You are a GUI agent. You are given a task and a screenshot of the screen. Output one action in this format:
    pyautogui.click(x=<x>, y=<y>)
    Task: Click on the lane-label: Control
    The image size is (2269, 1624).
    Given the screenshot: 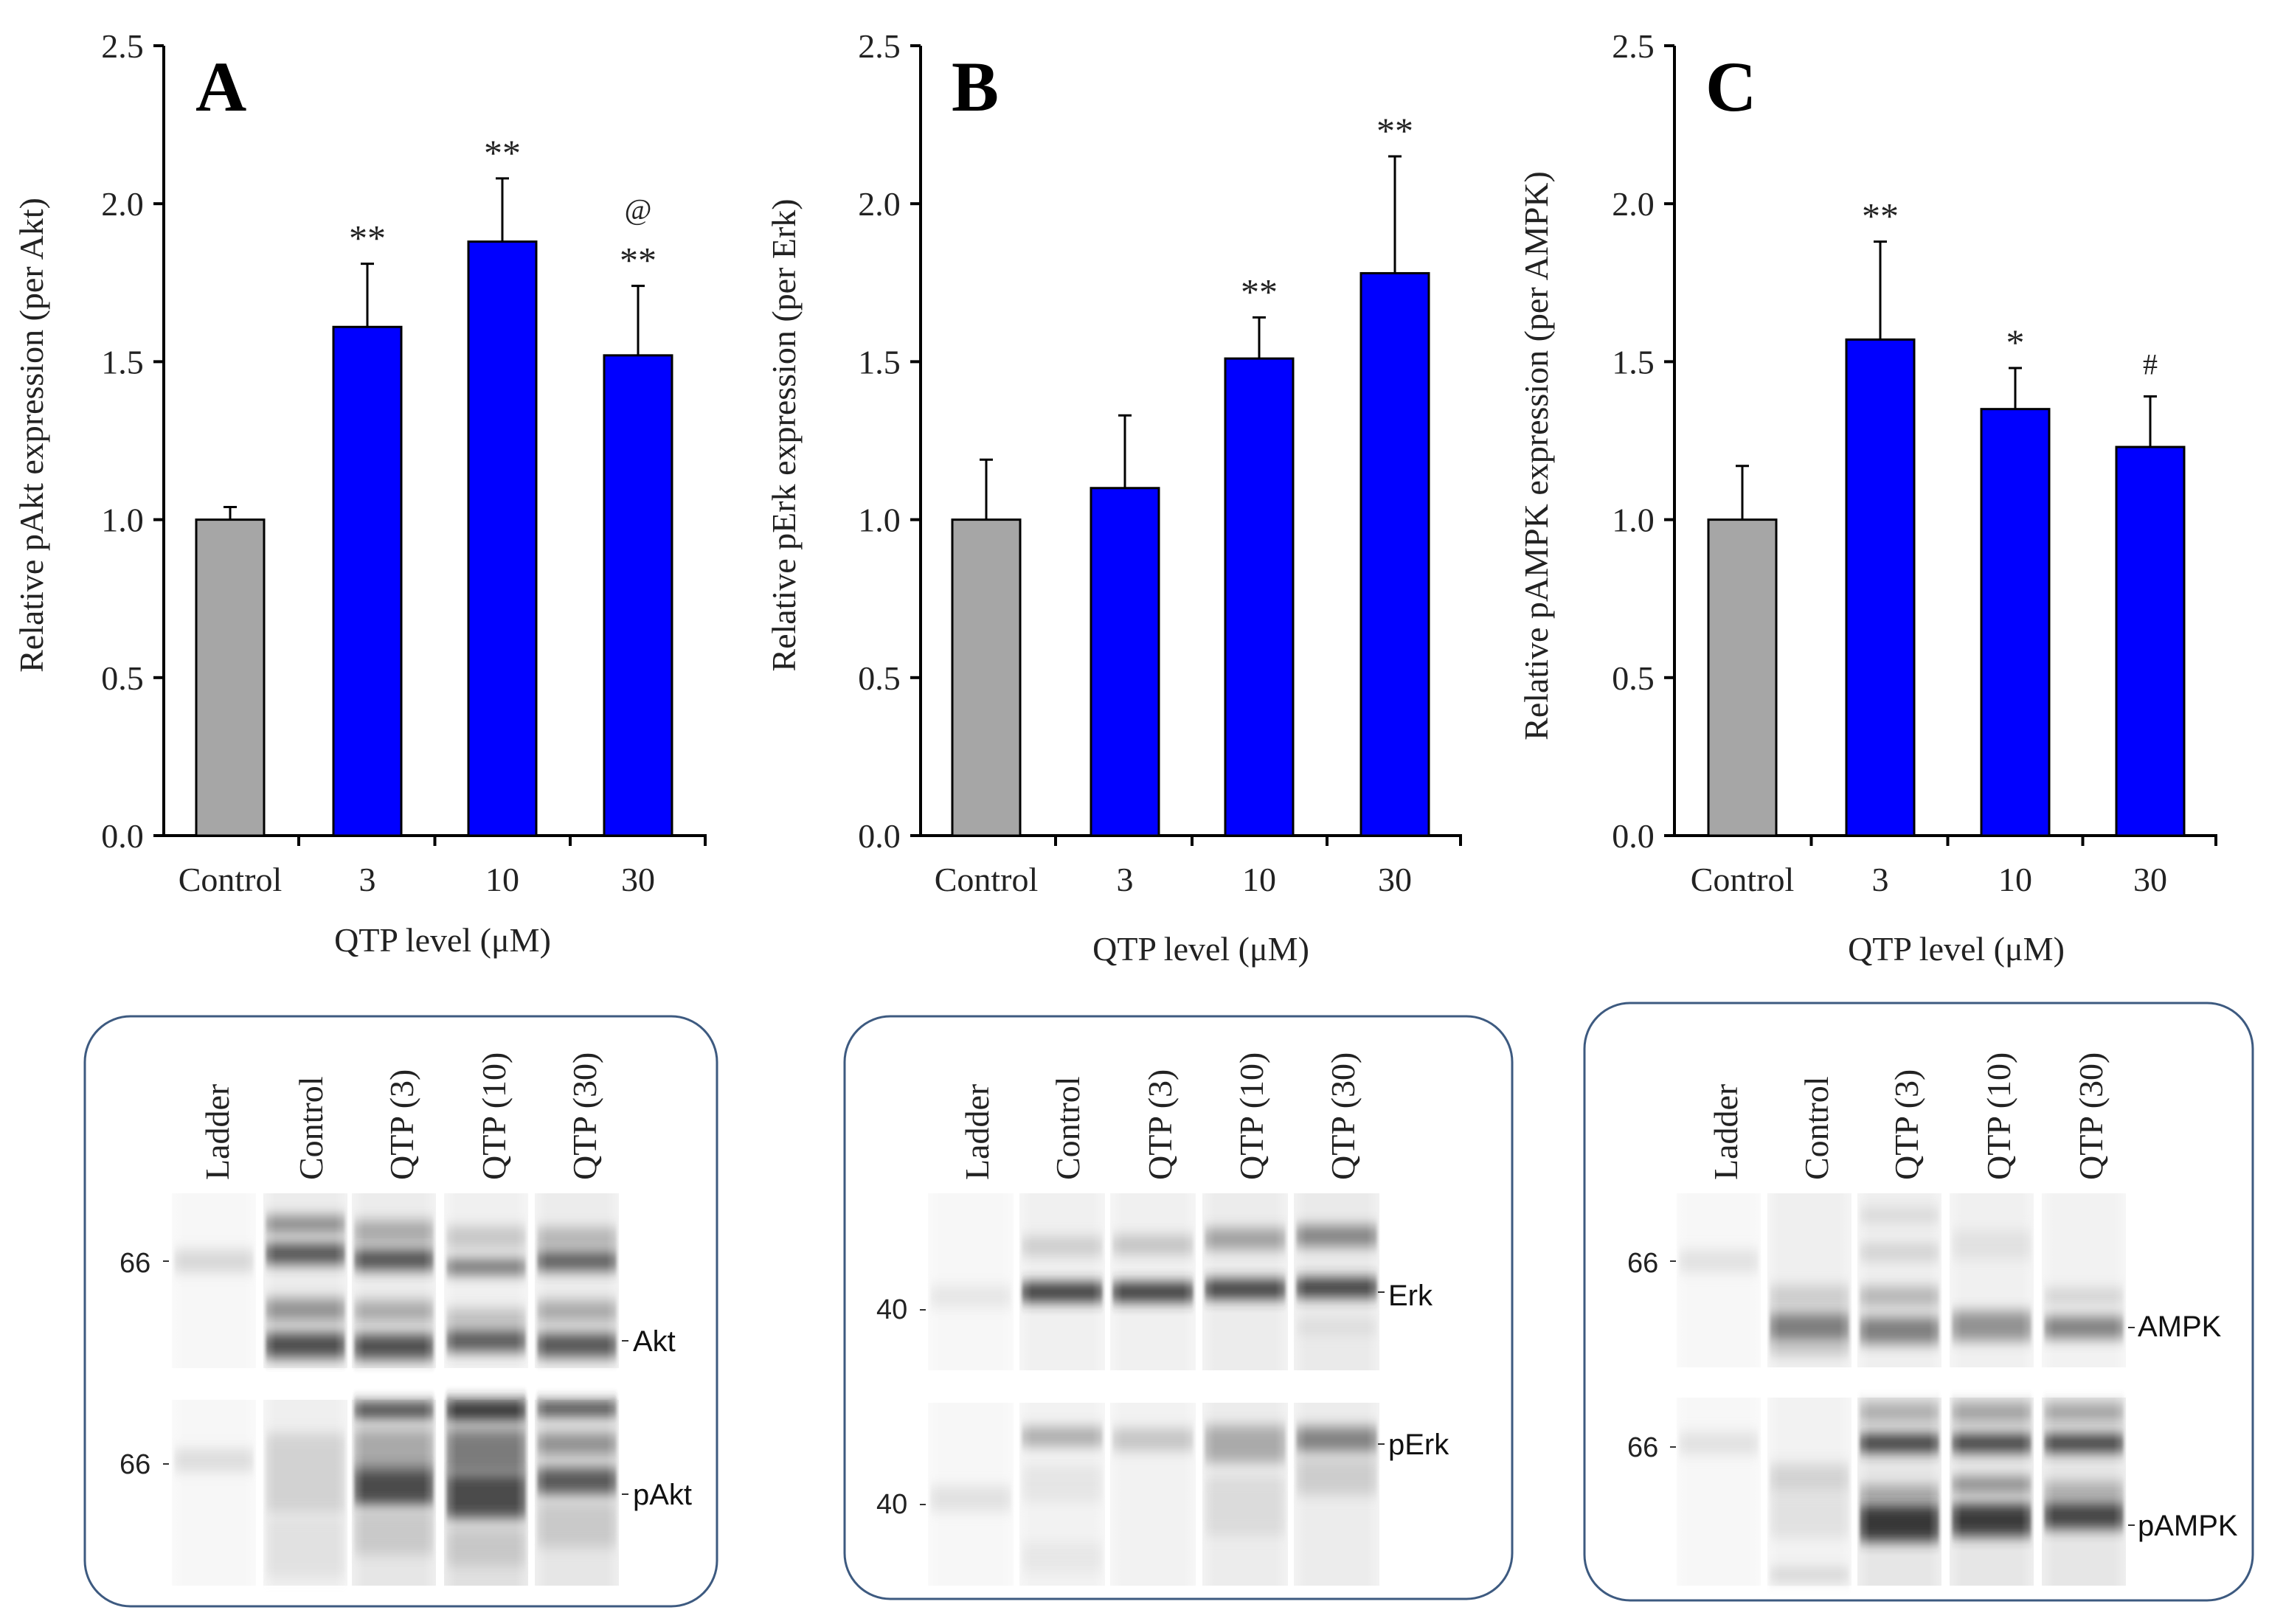 What is the action you would take?
    pyautogui.click(x=311, y=1128)
    